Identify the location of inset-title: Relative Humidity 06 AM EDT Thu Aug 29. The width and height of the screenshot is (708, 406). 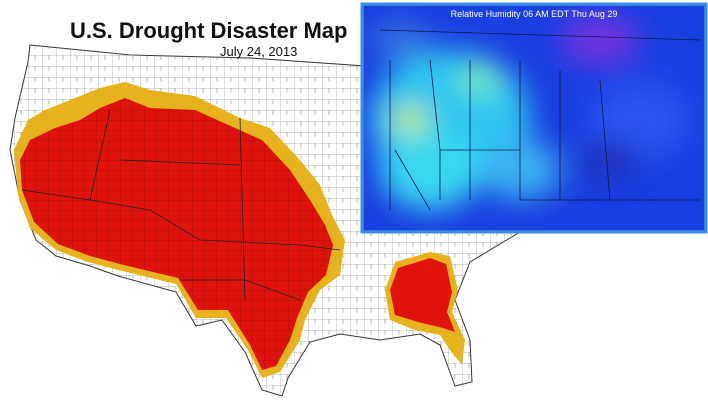
(534, 14).